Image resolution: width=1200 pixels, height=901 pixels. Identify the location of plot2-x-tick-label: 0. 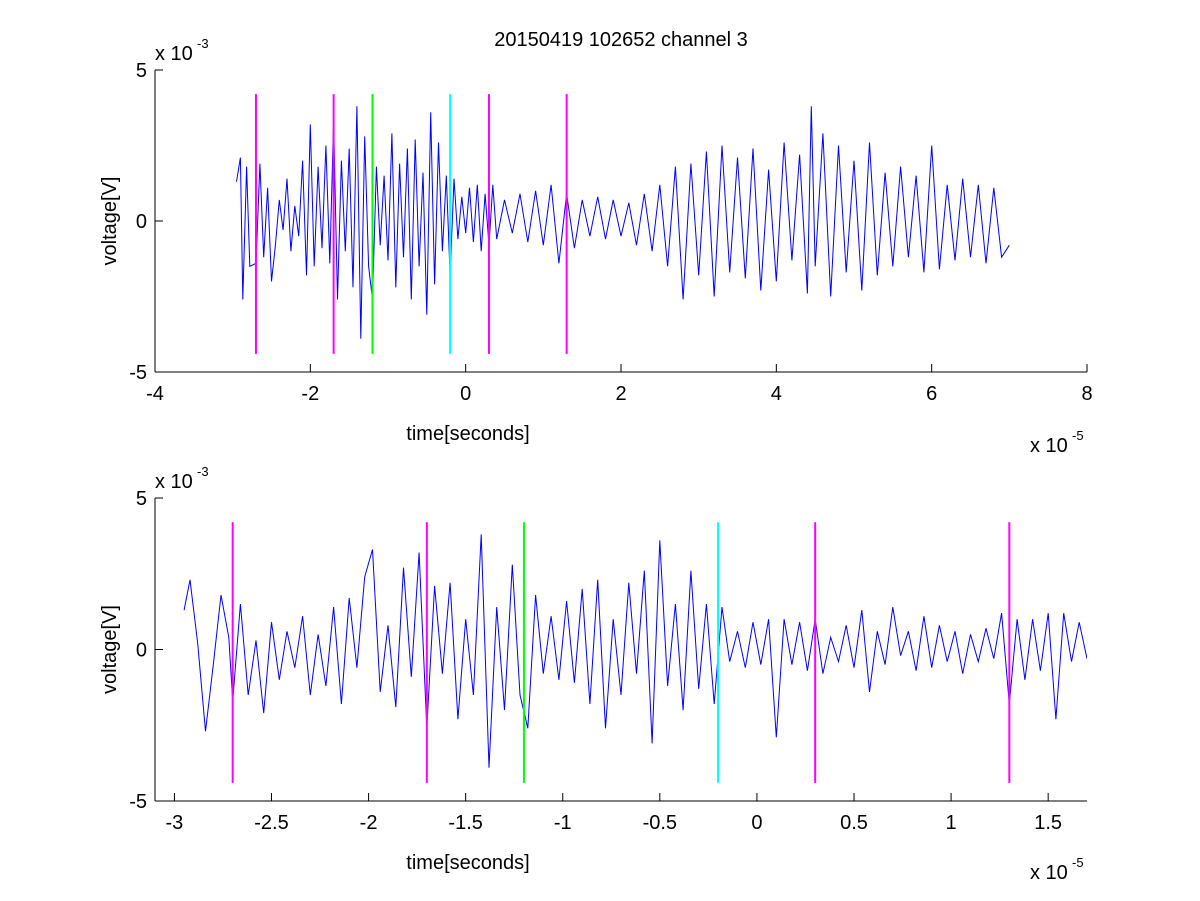
(756, 823).